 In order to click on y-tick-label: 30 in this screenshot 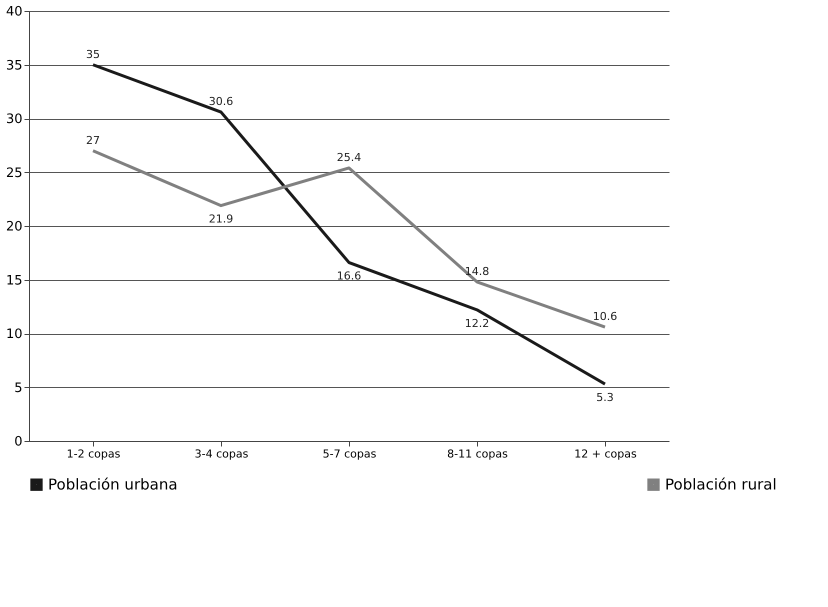, I will do `click(14, 119)`.